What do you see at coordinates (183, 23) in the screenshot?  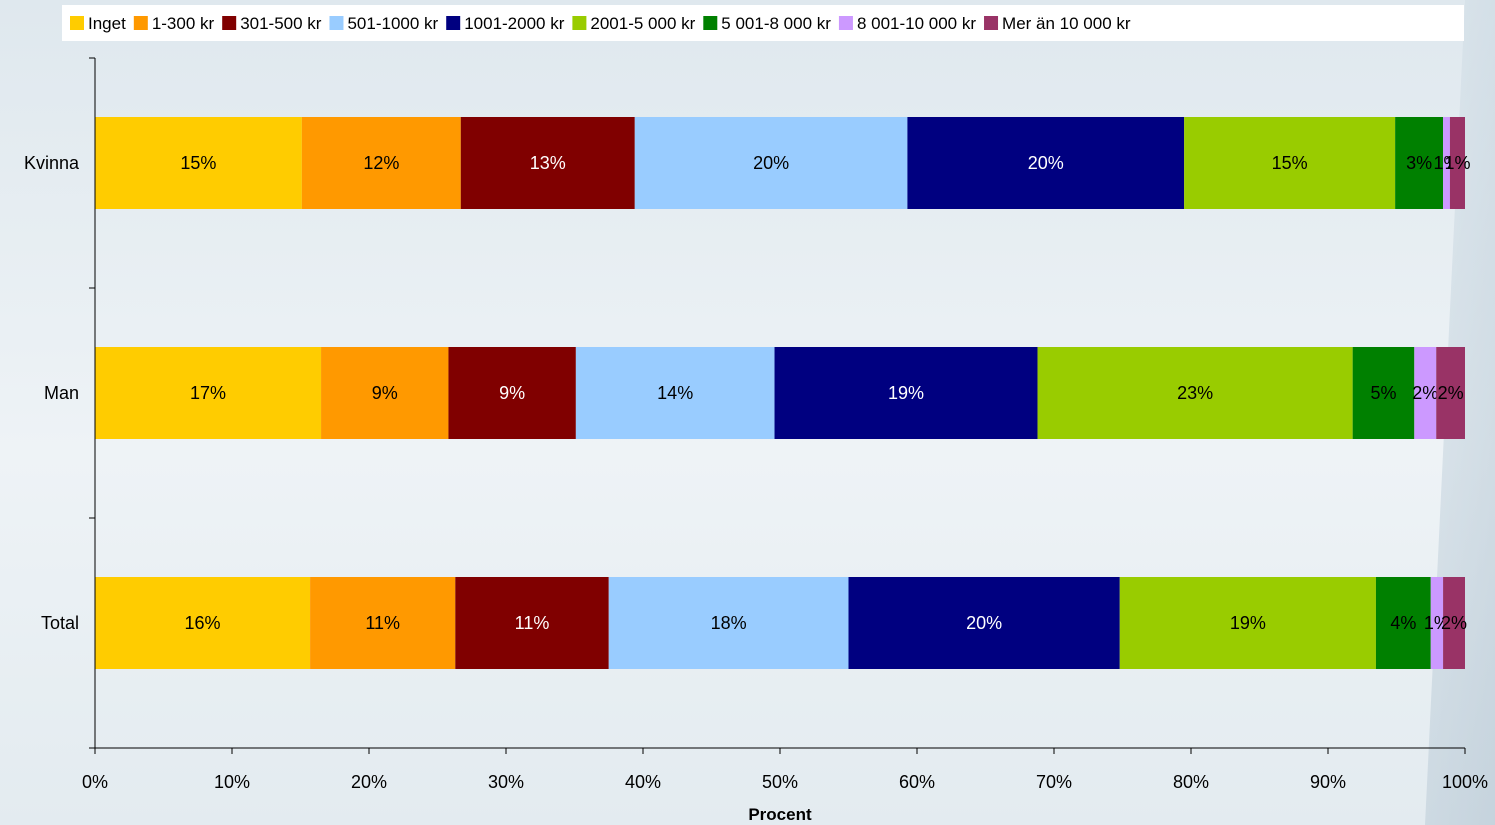 I see `legend-entry: 1-300 kr` at bounding box center [183, 23].